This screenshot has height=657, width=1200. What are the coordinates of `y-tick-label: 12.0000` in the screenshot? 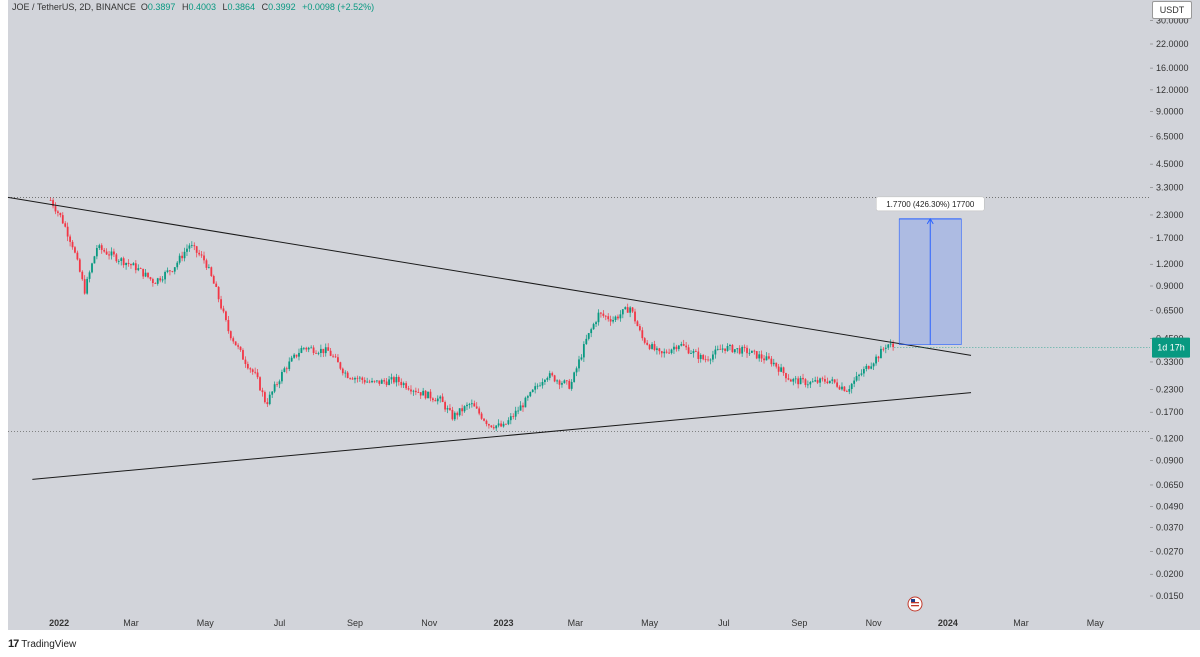 It's located at (1172, 90).